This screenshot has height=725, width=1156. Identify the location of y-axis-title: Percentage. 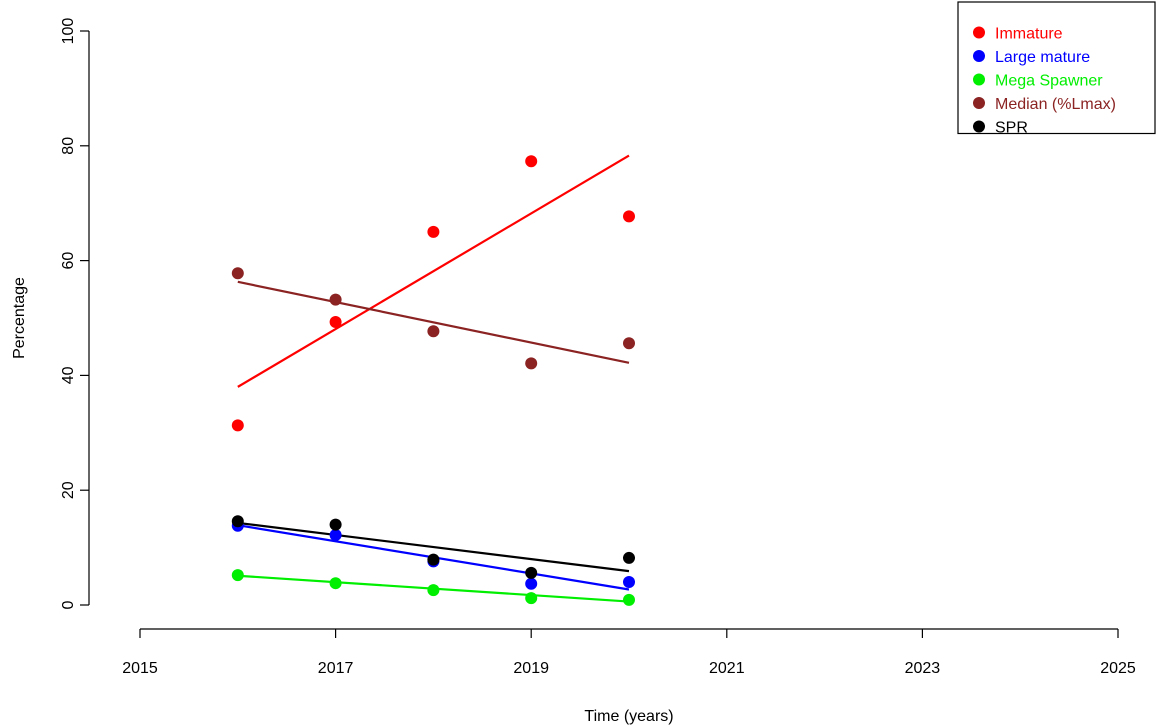
(19, 318).